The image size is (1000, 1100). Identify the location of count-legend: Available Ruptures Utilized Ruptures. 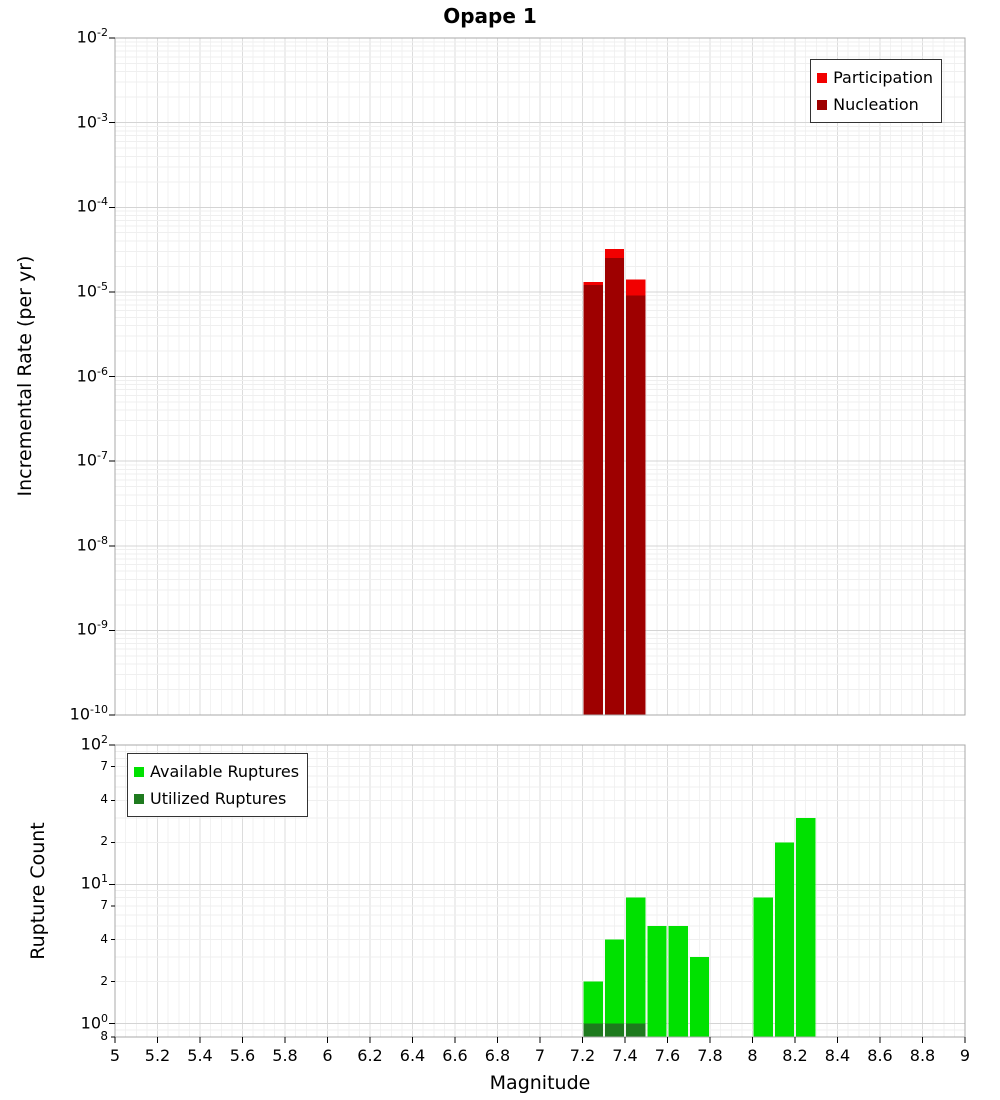
(218, 785).